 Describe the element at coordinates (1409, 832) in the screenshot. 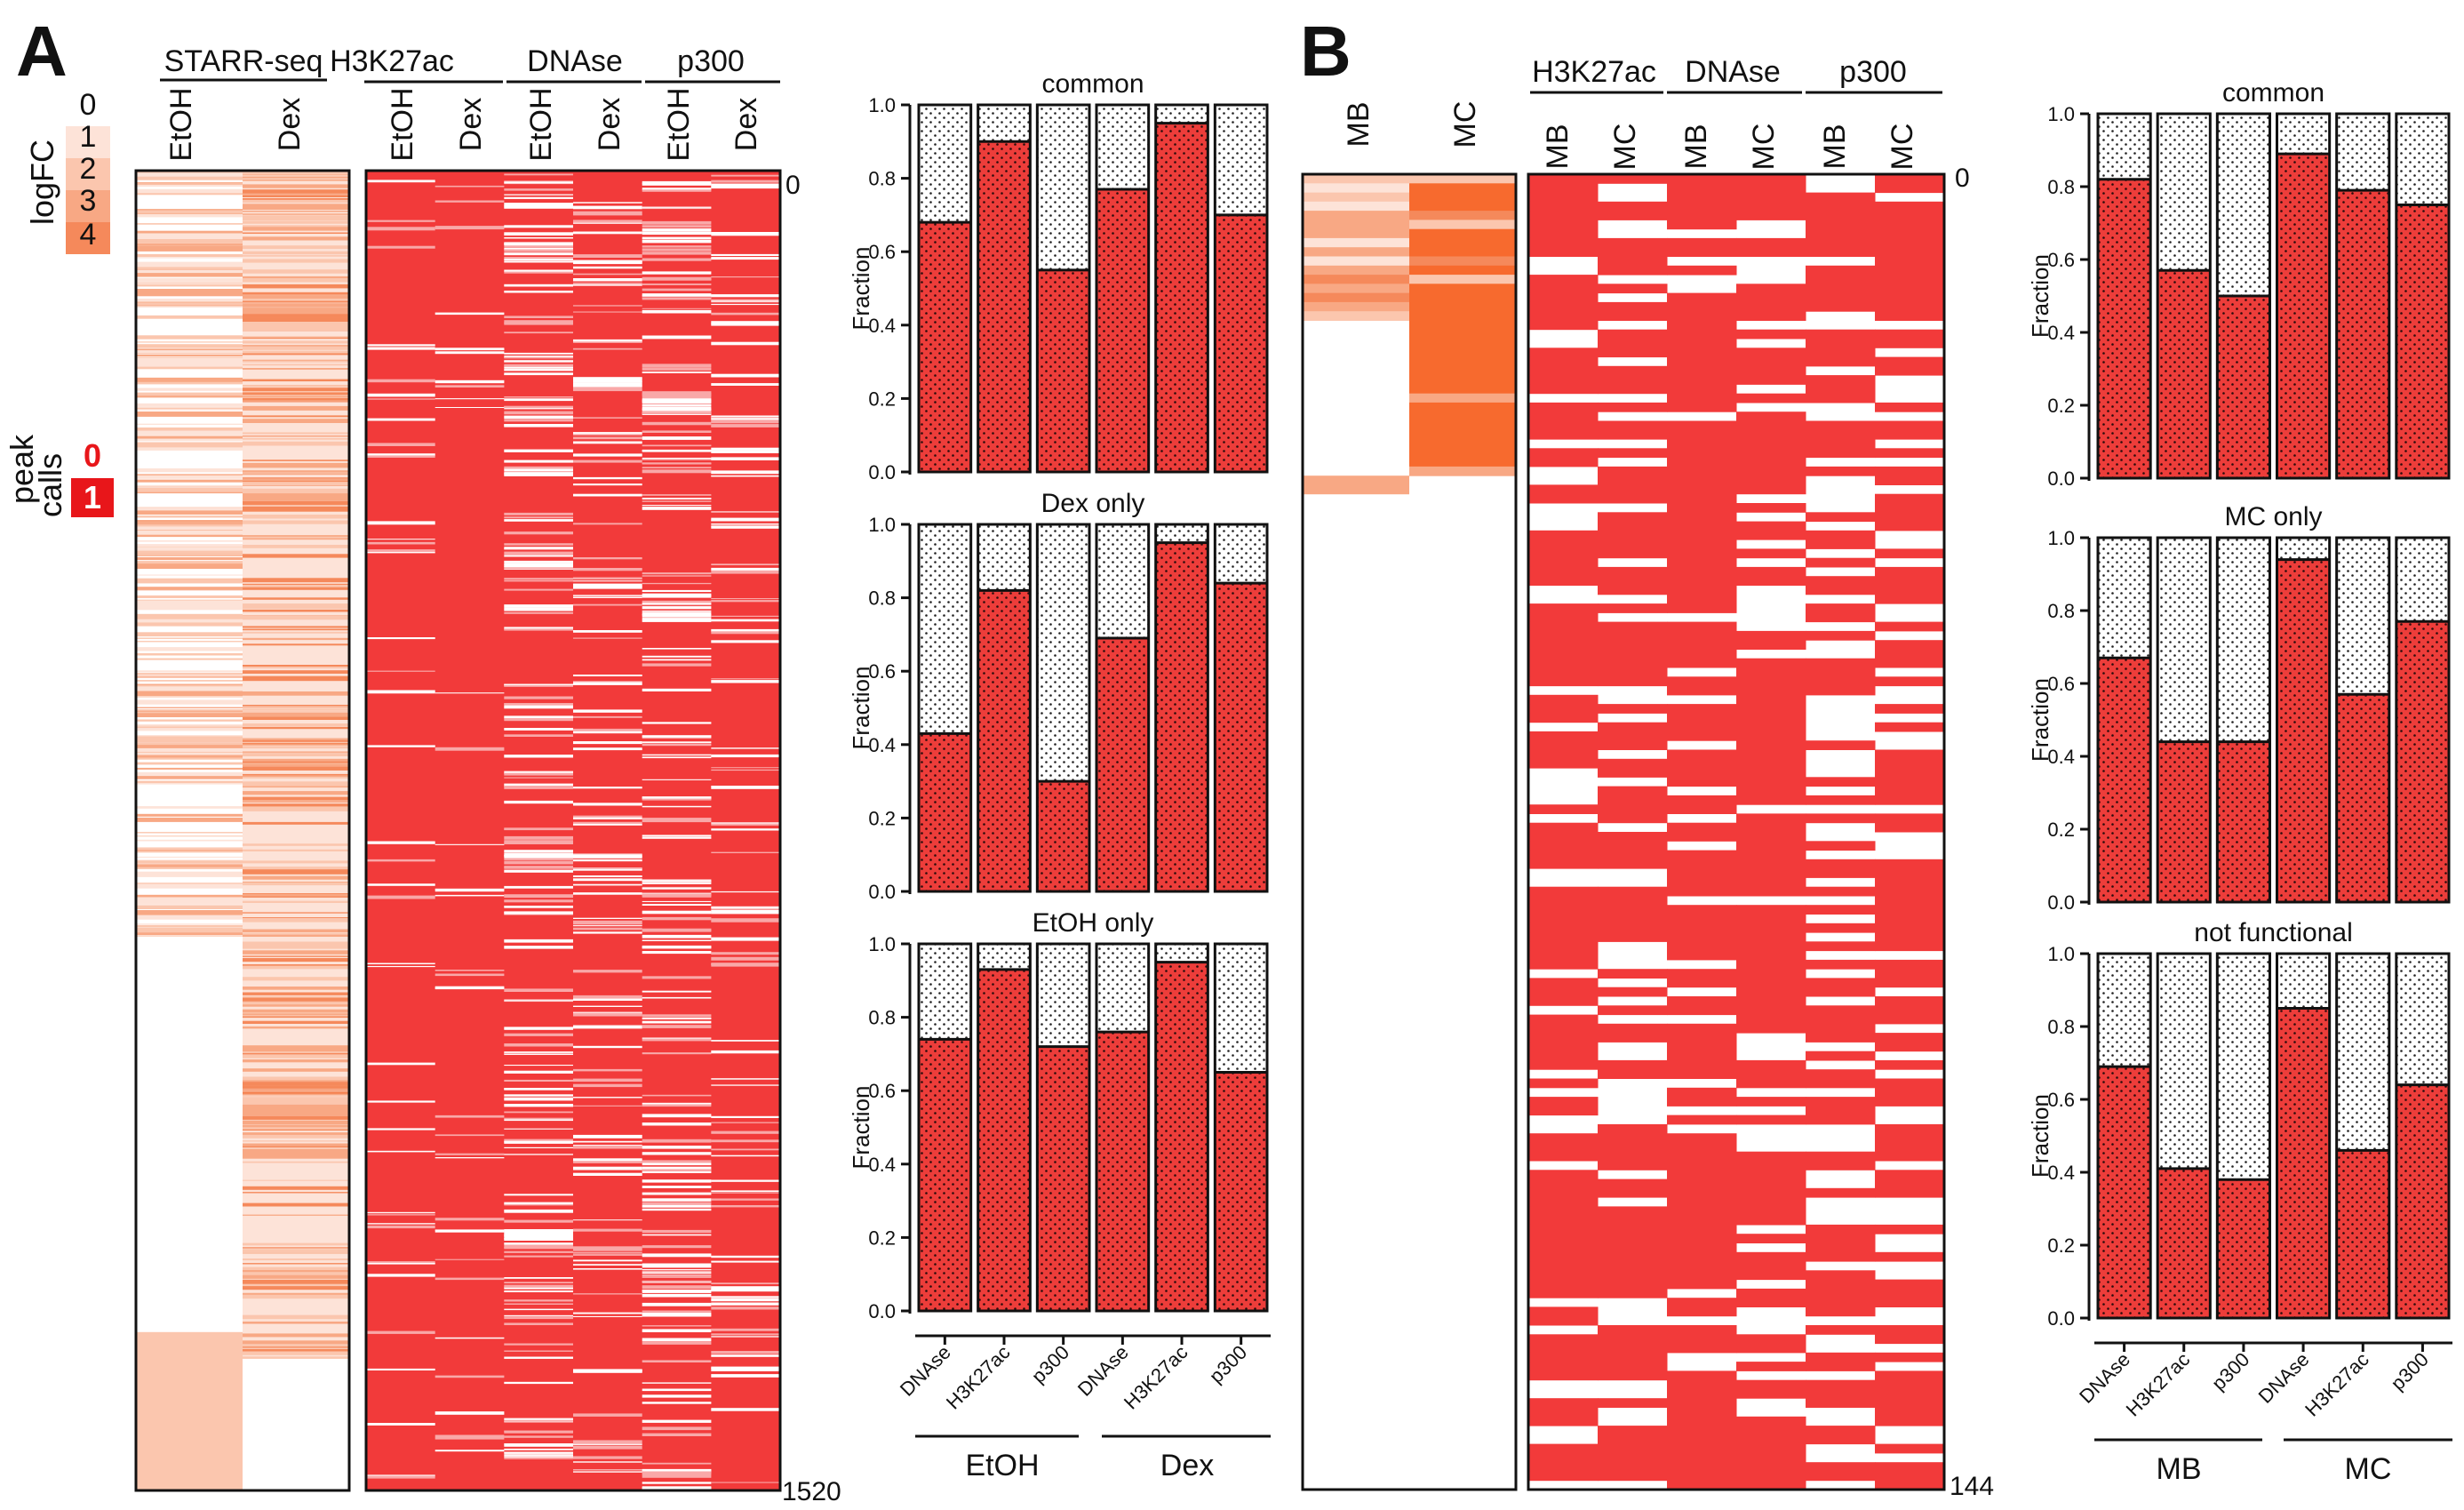

I see `heatmap-b-starr` at that location.